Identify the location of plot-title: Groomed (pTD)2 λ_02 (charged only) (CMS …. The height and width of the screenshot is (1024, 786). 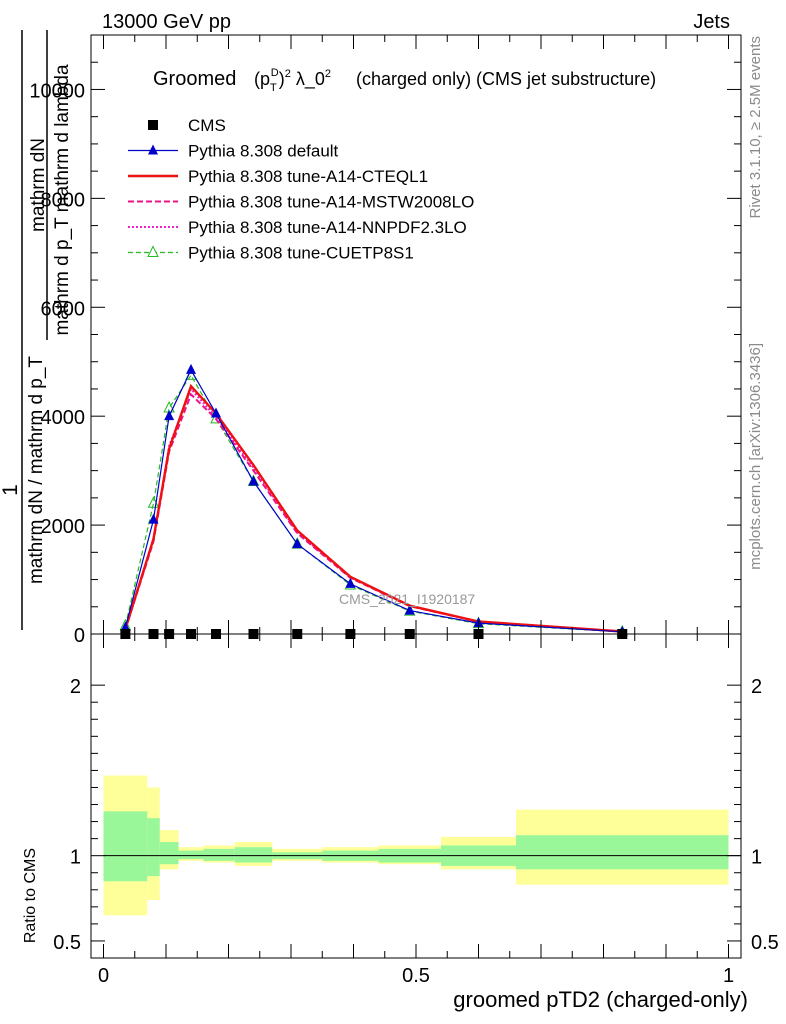
(404, 80).